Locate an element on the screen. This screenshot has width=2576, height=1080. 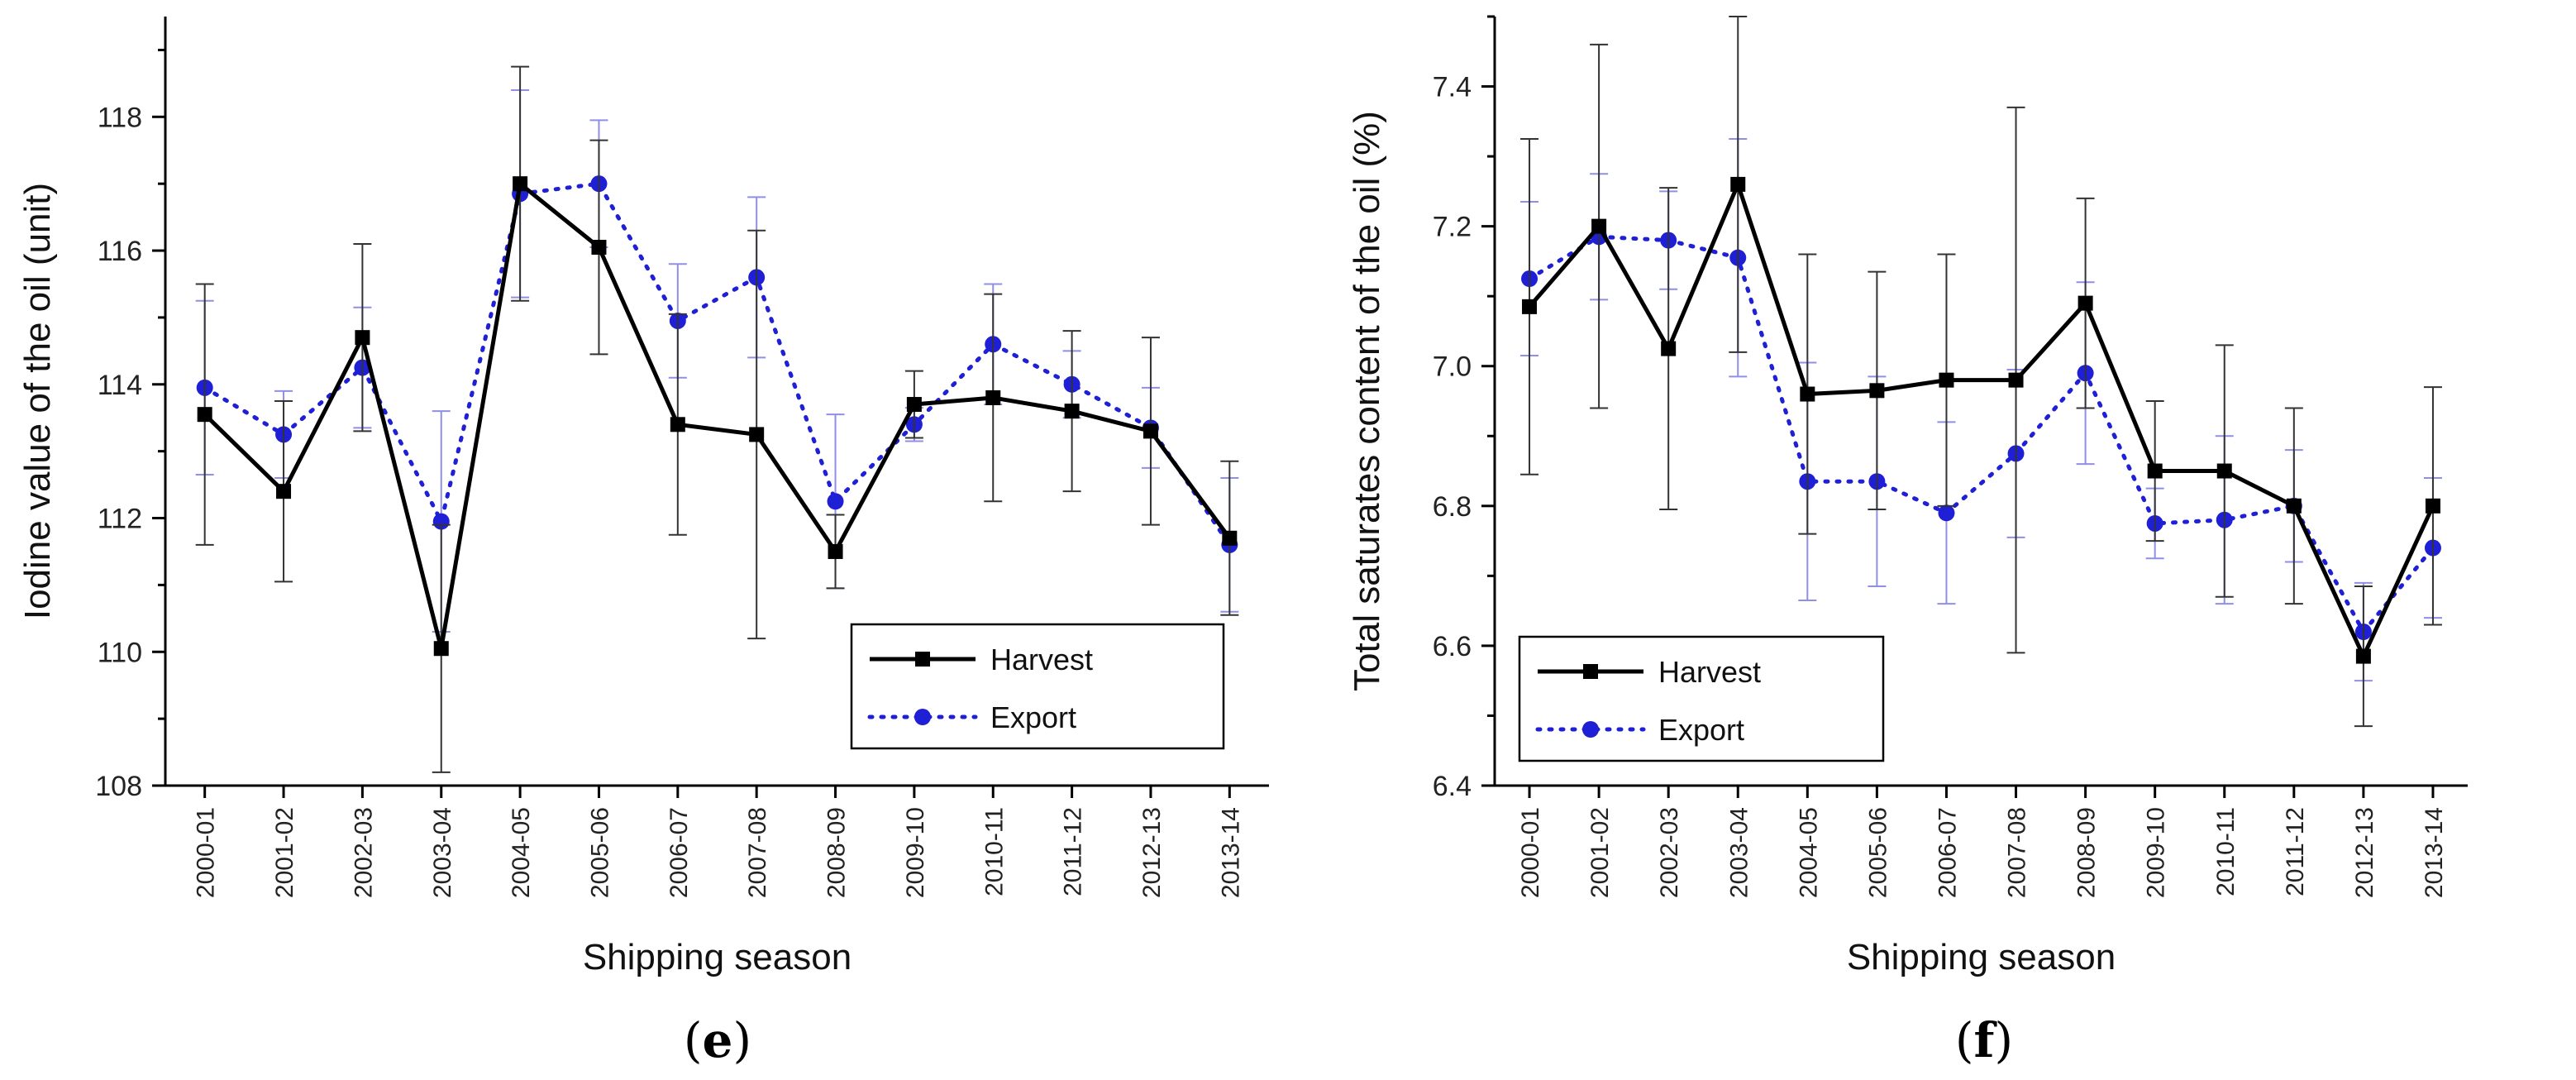
y-tick-label: 7.0 is located at coordinates (1452, 367).